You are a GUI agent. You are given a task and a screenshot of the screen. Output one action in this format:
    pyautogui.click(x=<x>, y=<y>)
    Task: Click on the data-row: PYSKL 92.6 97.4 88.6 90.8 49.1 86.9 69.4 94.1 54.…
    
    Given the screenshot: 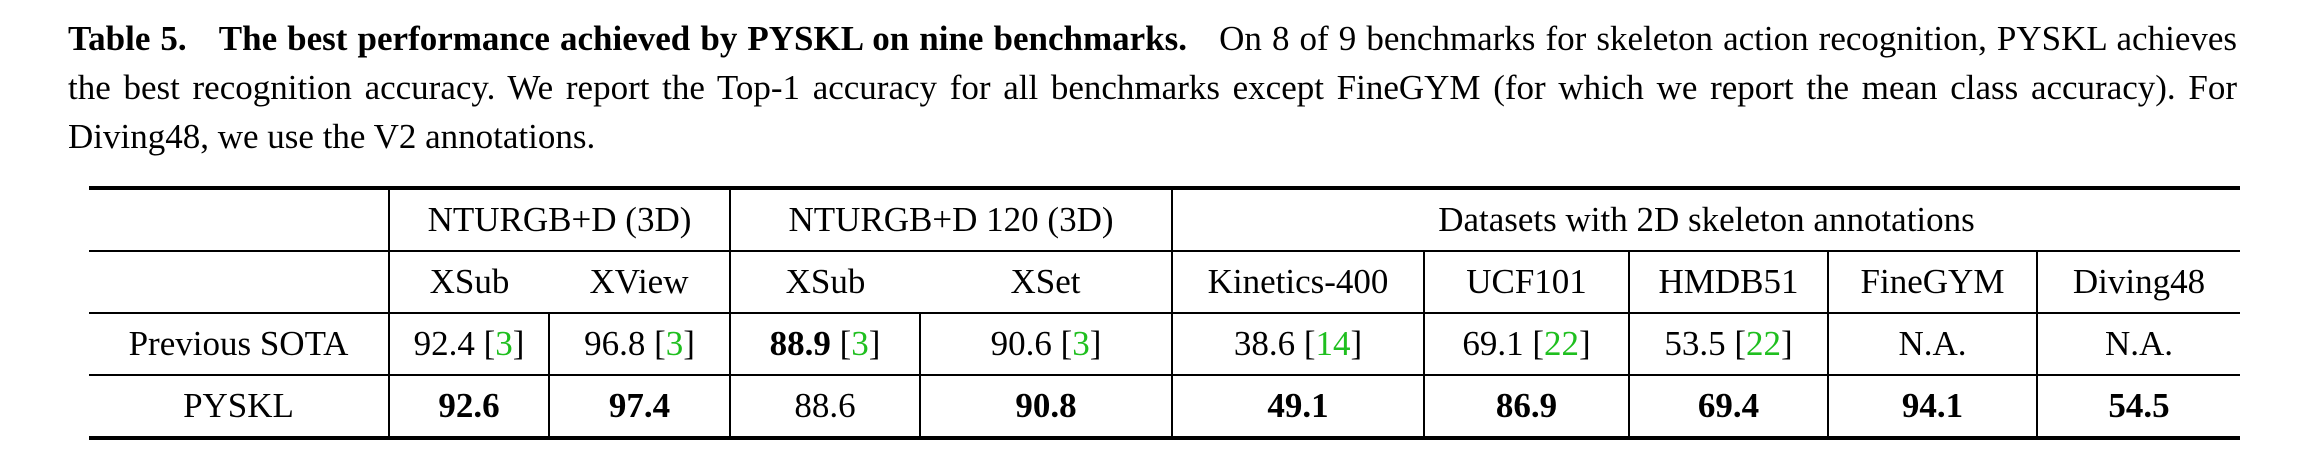 What is the action you would take?
    pyautogui.click(x=1164, y=407)
    